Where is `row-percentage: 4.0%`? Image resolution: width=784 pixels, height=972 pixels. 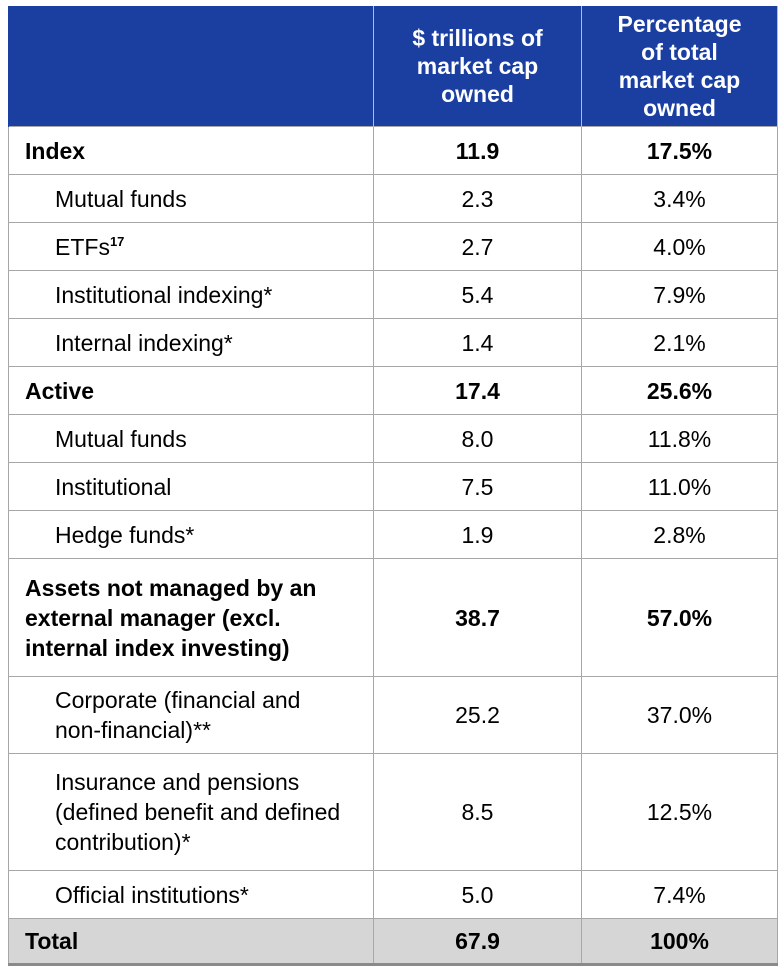 row-percentage: 4.0% is located at coordinates (679, 246).